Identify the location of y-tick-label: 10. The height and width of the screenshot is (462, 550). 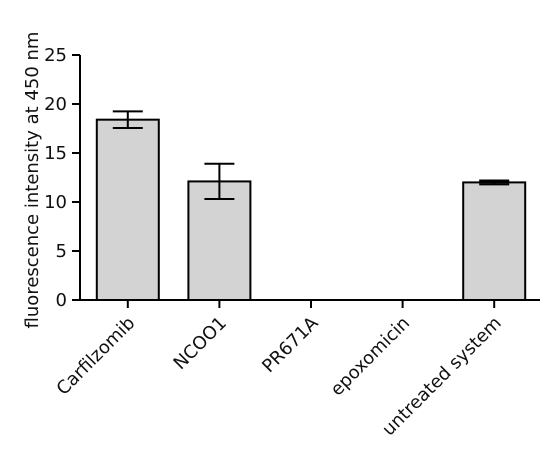
(55, 202).